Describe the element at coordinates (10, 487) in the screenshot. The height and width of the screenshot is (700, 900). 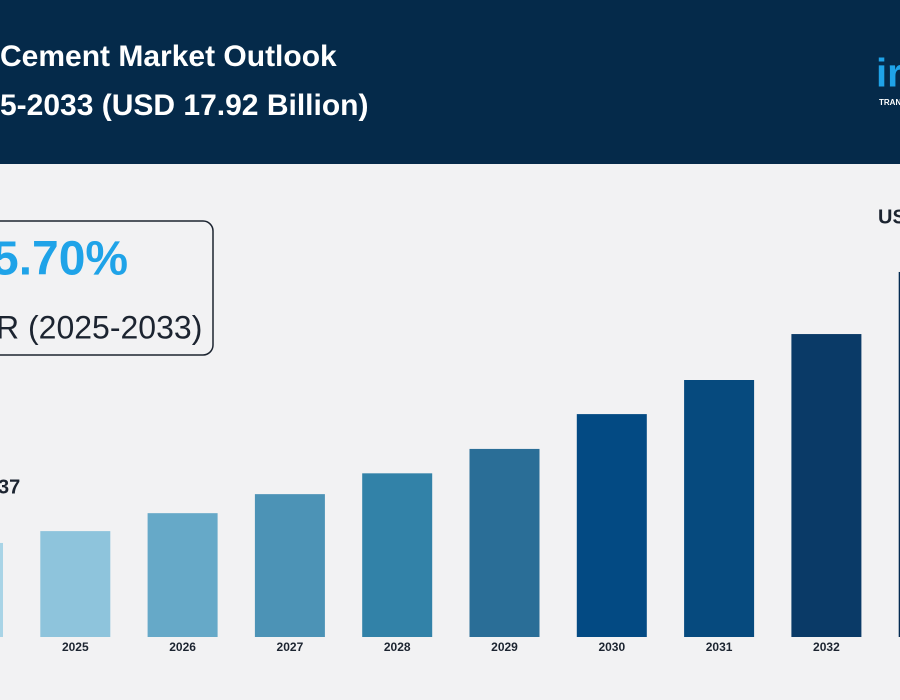
I see `annotation: 37` at that location.